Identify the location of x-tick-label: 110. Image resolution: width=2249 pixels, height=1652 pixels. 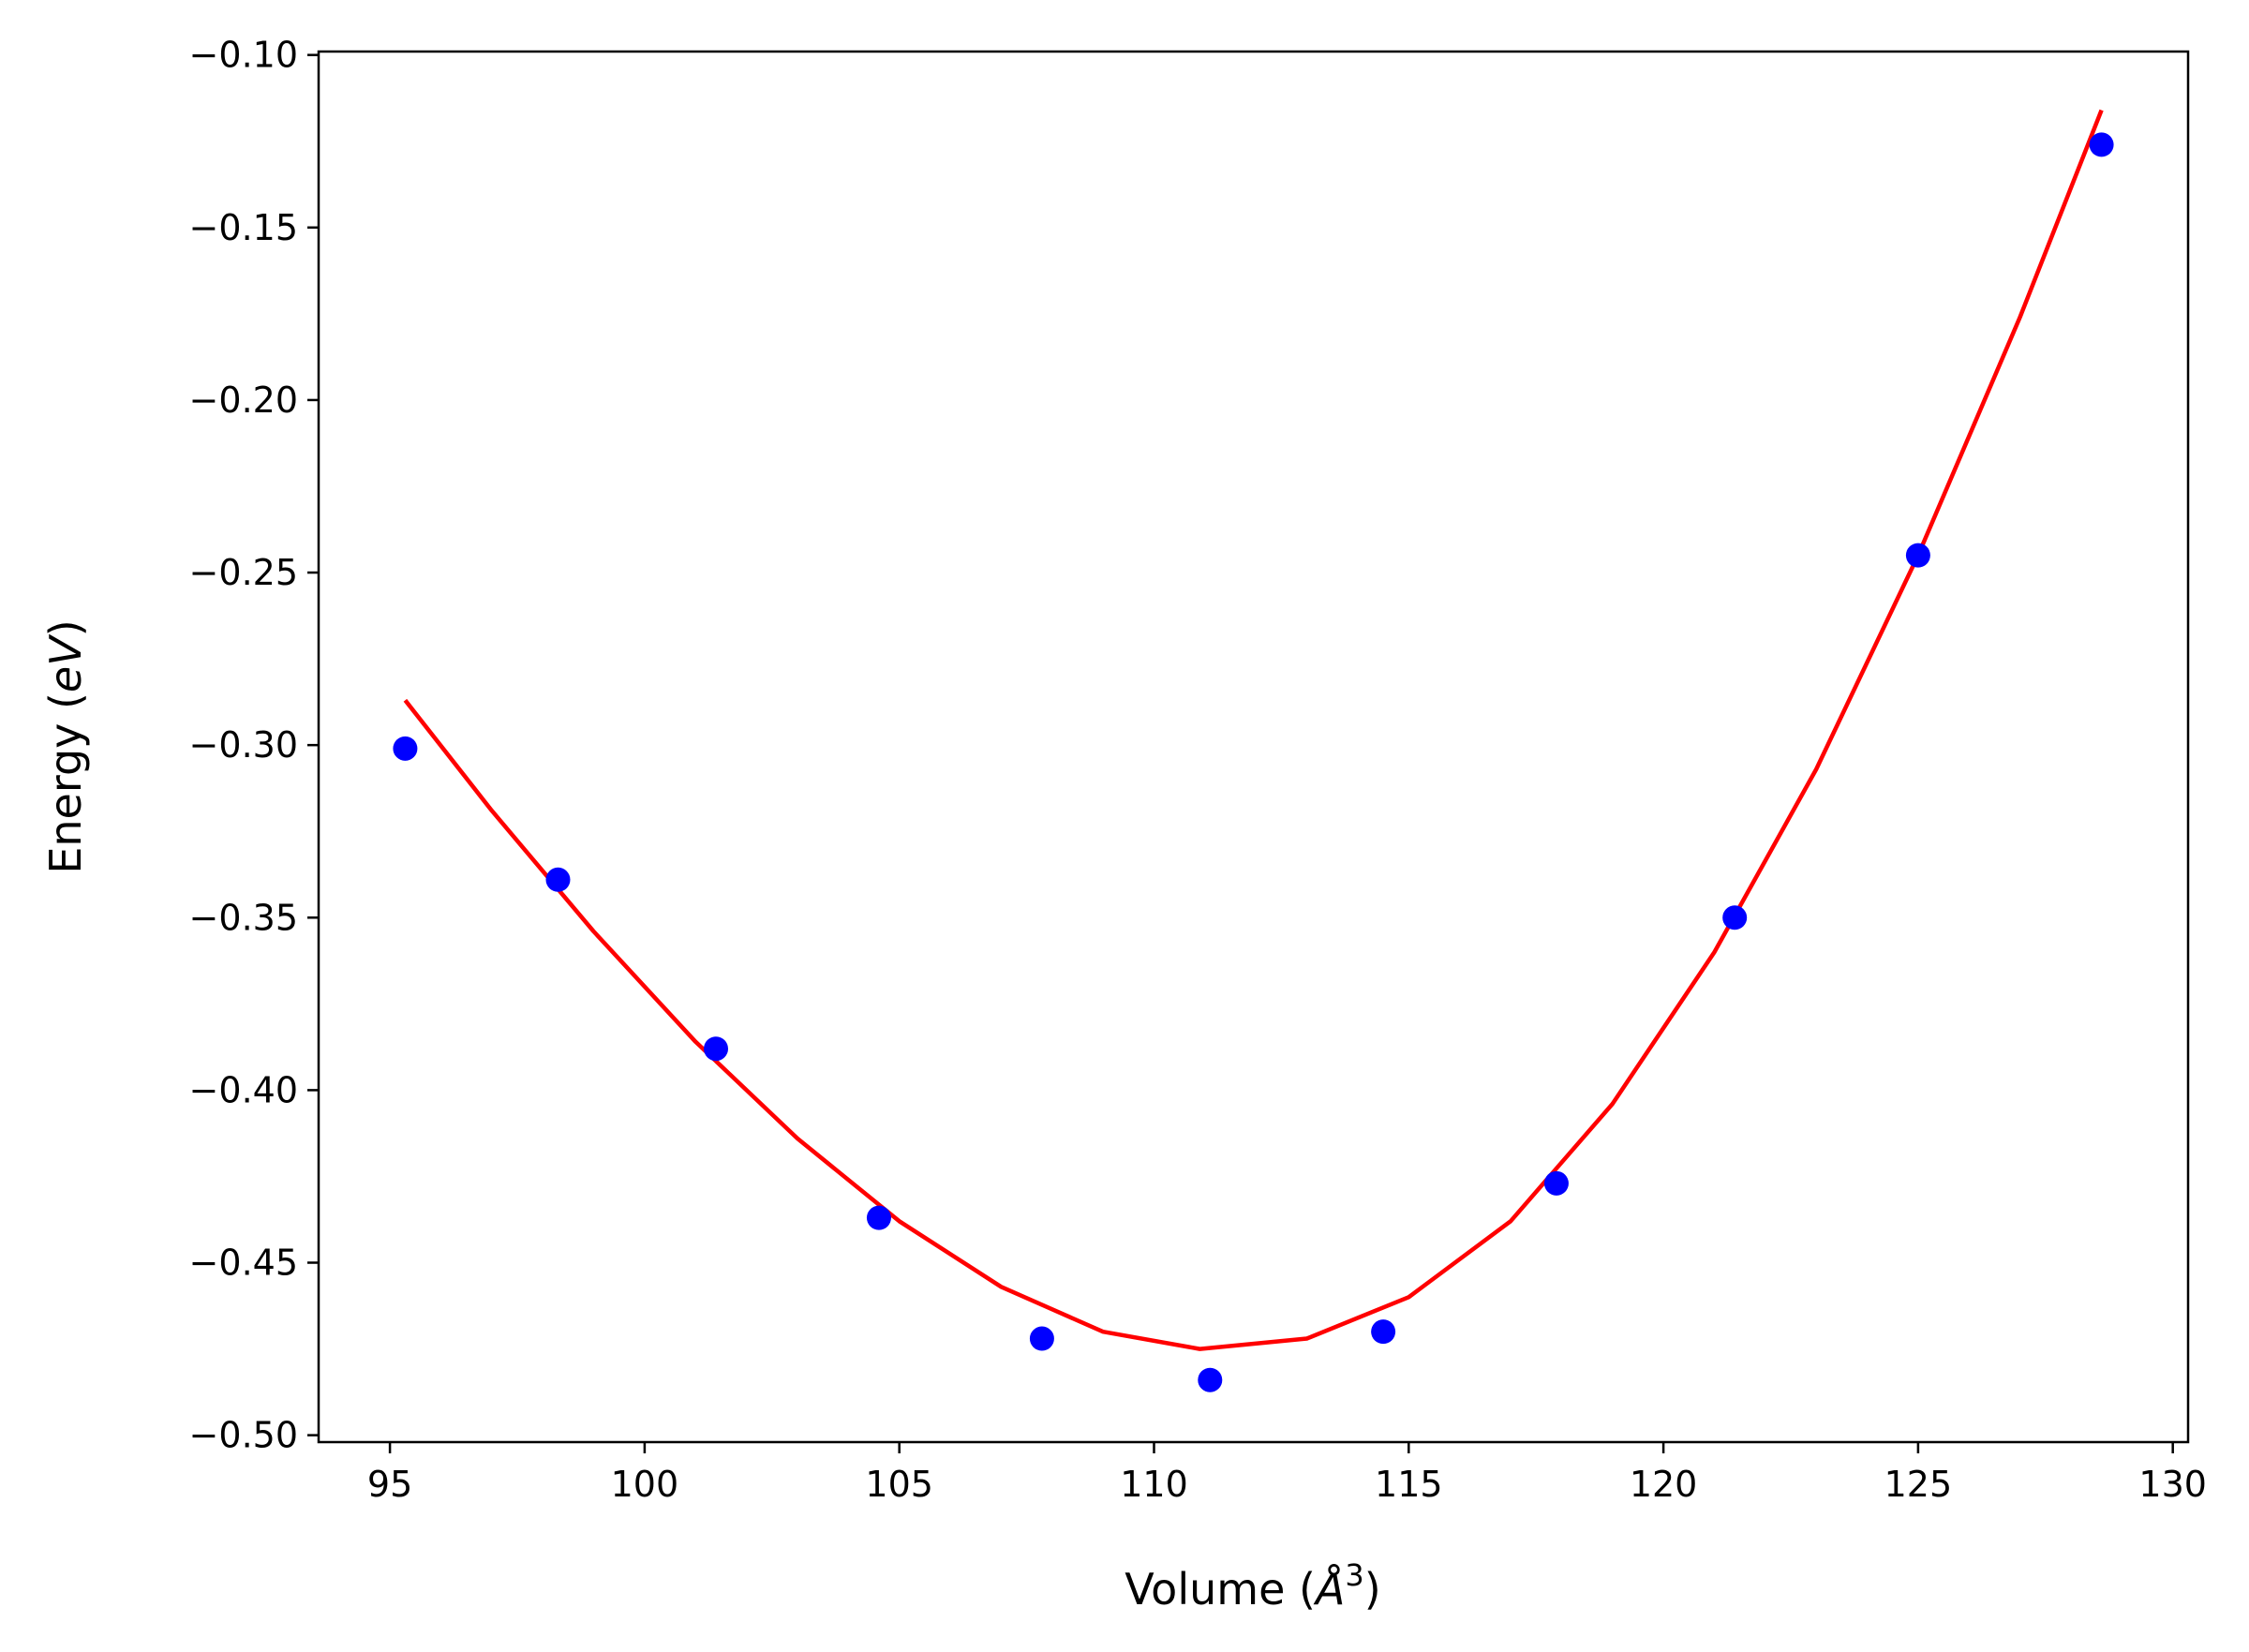
(1154, 1484).